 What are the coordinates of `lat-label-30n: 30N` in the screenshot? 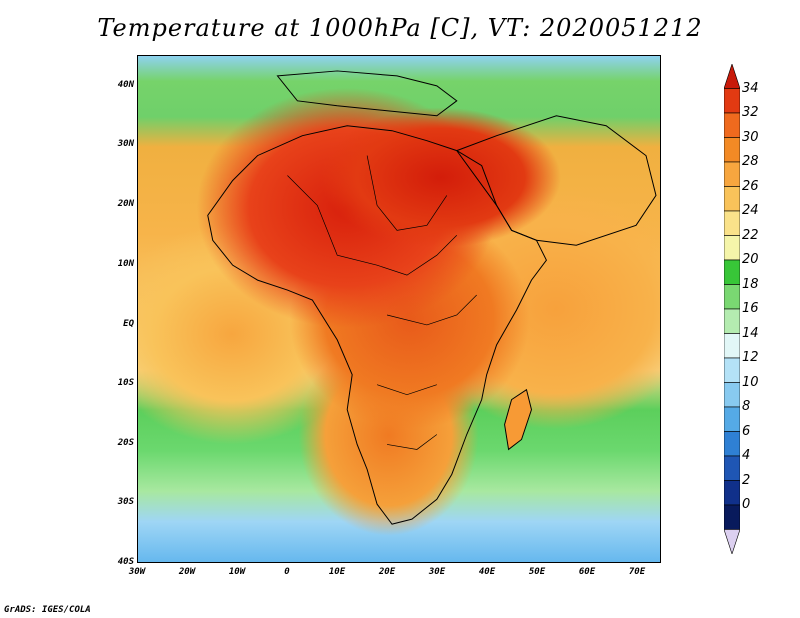 It's located at (125, 144).